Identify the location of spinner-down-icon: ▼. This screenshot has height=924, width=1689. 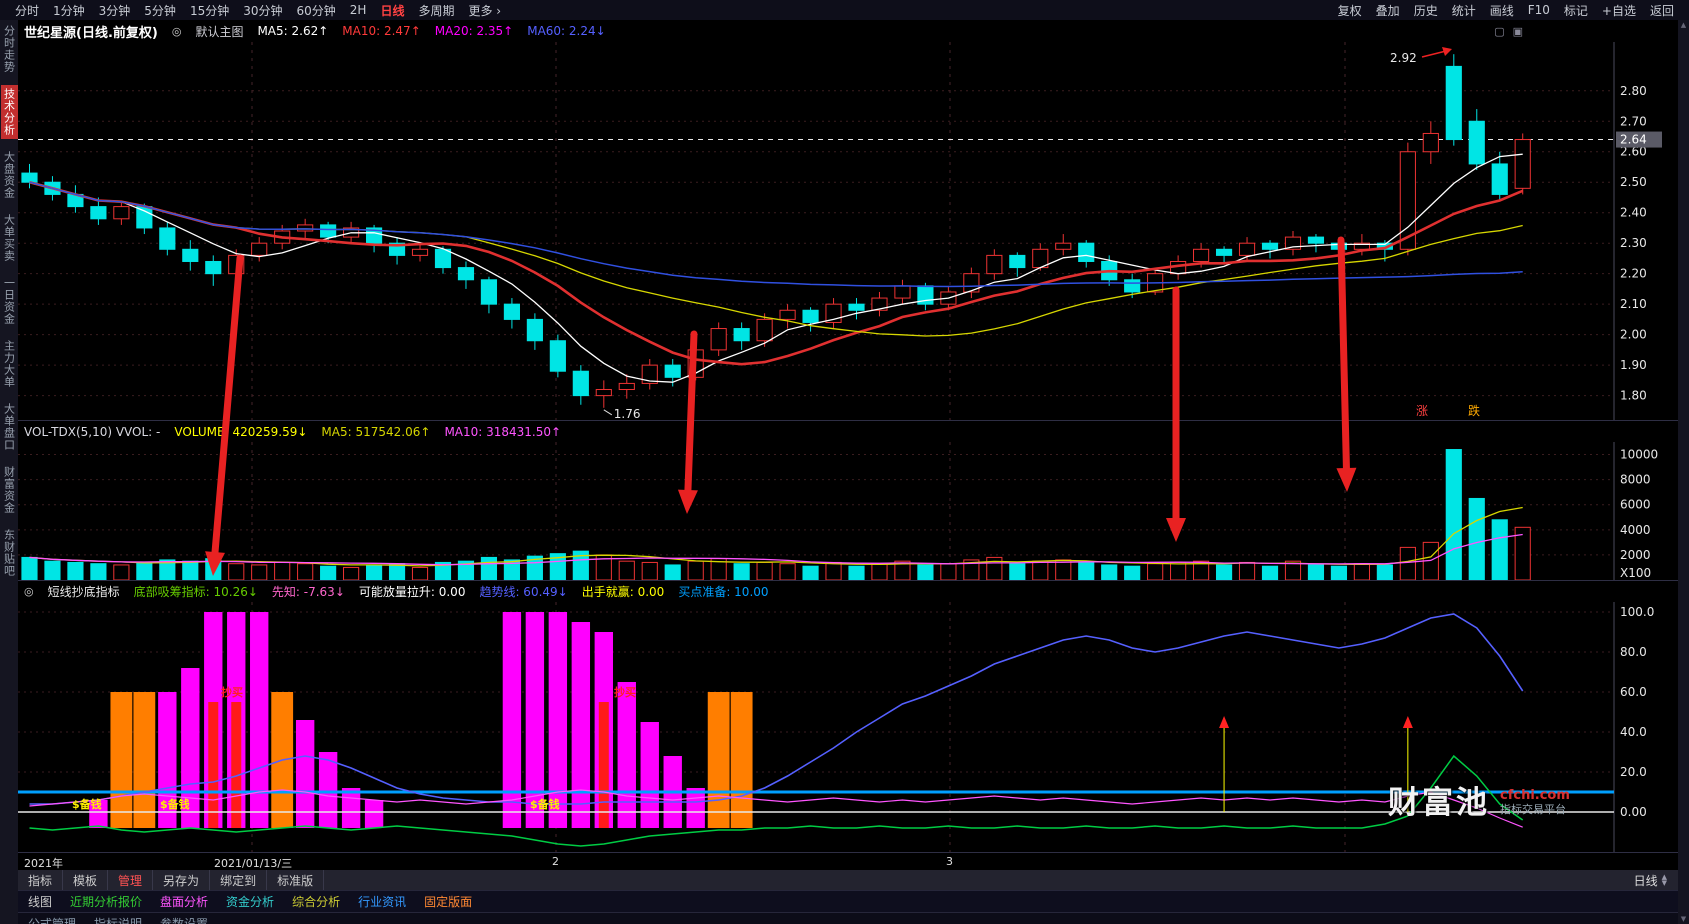
(1664, 883).